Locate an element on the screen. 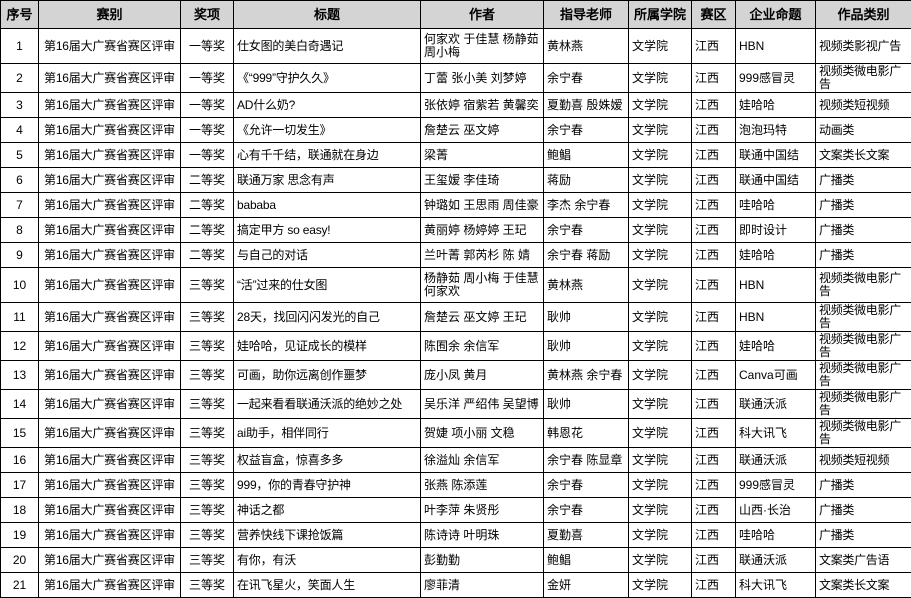 The height and width of the screenshot is (598, 911). column-header-category: 赛别 is located at coordinates (110, 15).